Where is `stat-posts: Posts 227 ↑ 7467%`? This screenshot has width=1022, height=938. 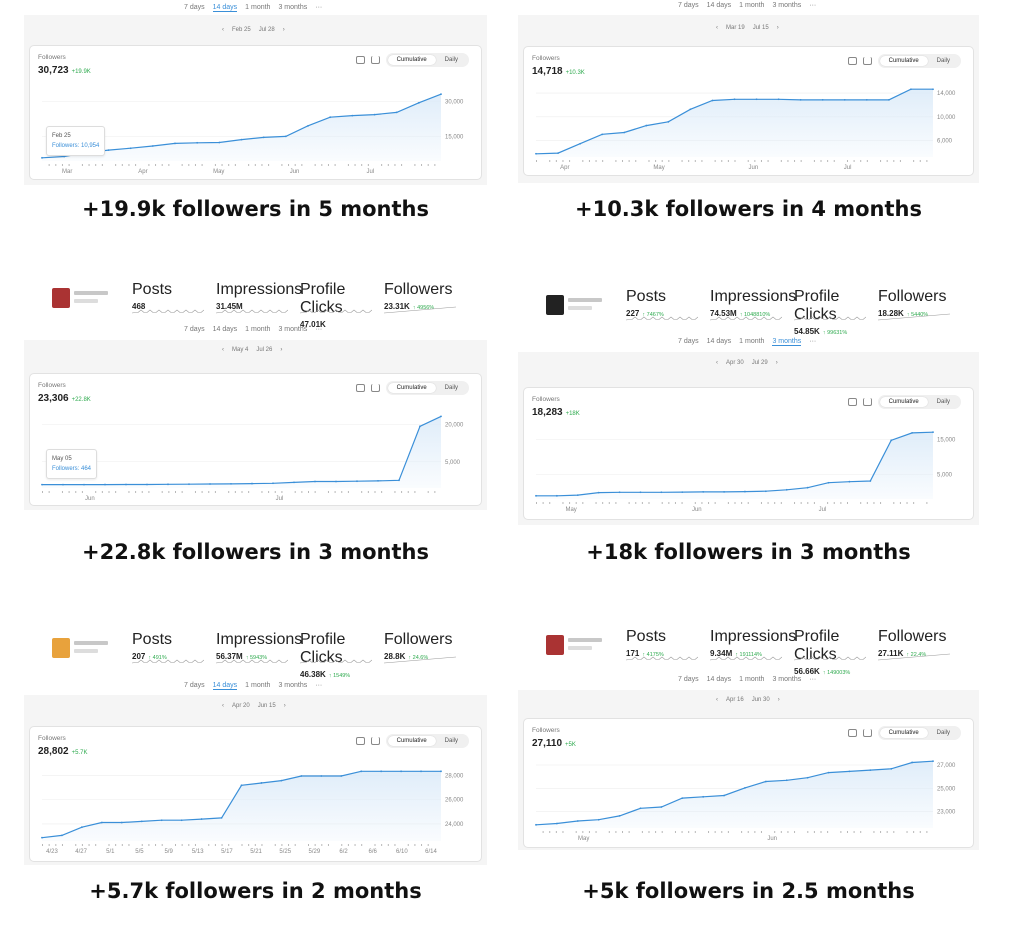 stat-posts: Posts 227 ↑ 7467% is located at coordinates (665, 306).